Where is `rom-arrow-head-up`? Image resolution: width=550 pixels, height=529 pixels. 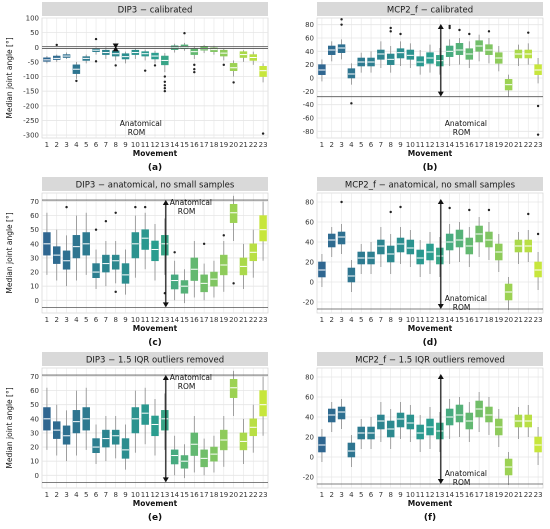
rom-arrow-head-up is located at coordinates (440, 26).